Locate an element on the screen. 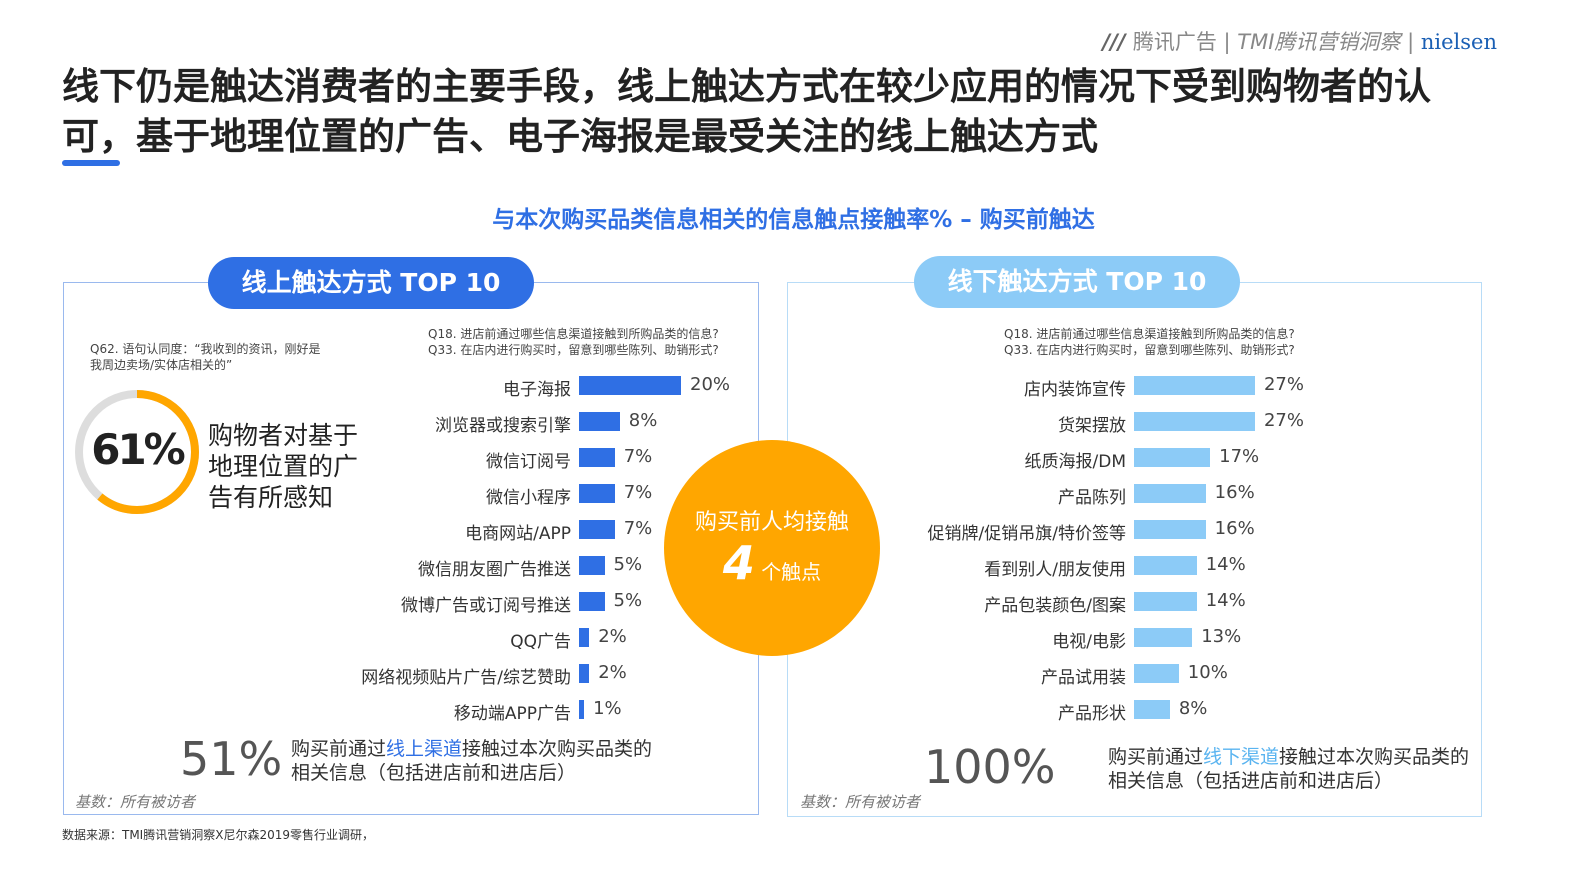 This screenshot has height=892, width=1587. left-bar-value: 20% is located at coordinates (710, 384).